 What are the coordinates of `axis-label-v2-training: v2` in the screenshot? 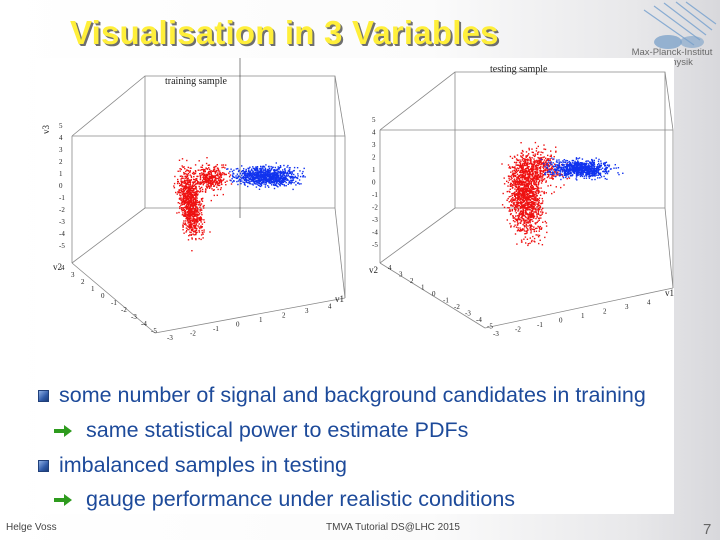 It's located at (57, 267).